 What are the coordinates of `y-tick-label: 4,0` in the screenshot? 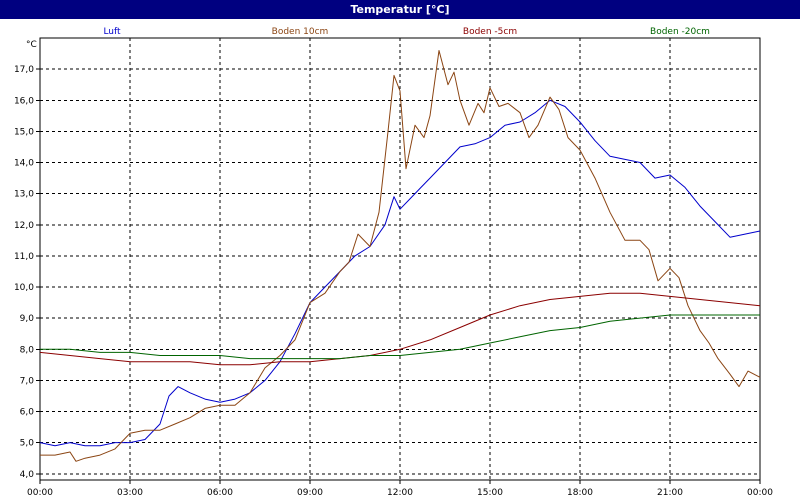 It's located at (27, 475).